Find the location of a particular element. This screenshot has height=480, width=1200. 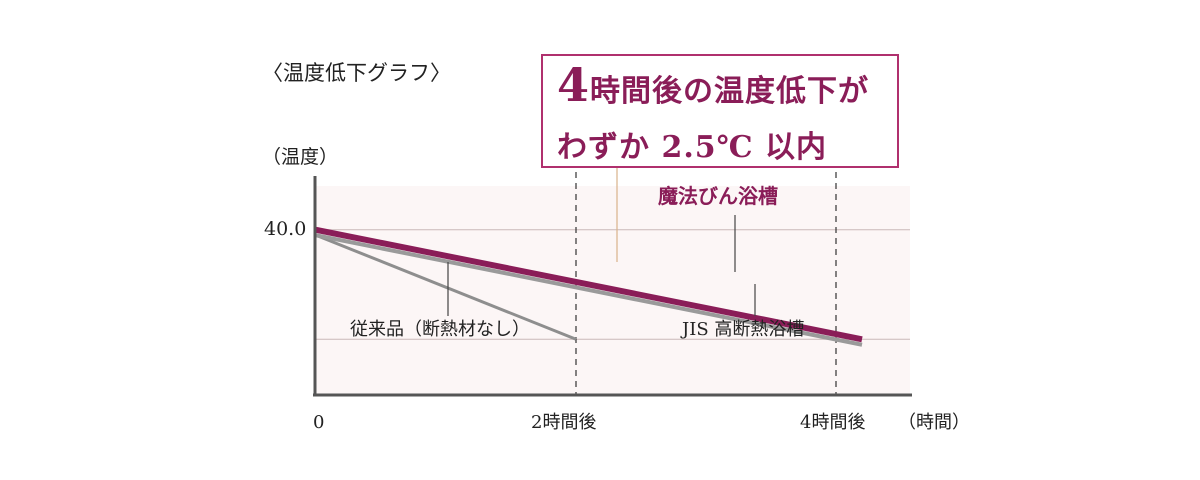

callout-box: 4時間後の温度低下が わずか 2.5℃ 以内 is located at coordinates (720, 111).